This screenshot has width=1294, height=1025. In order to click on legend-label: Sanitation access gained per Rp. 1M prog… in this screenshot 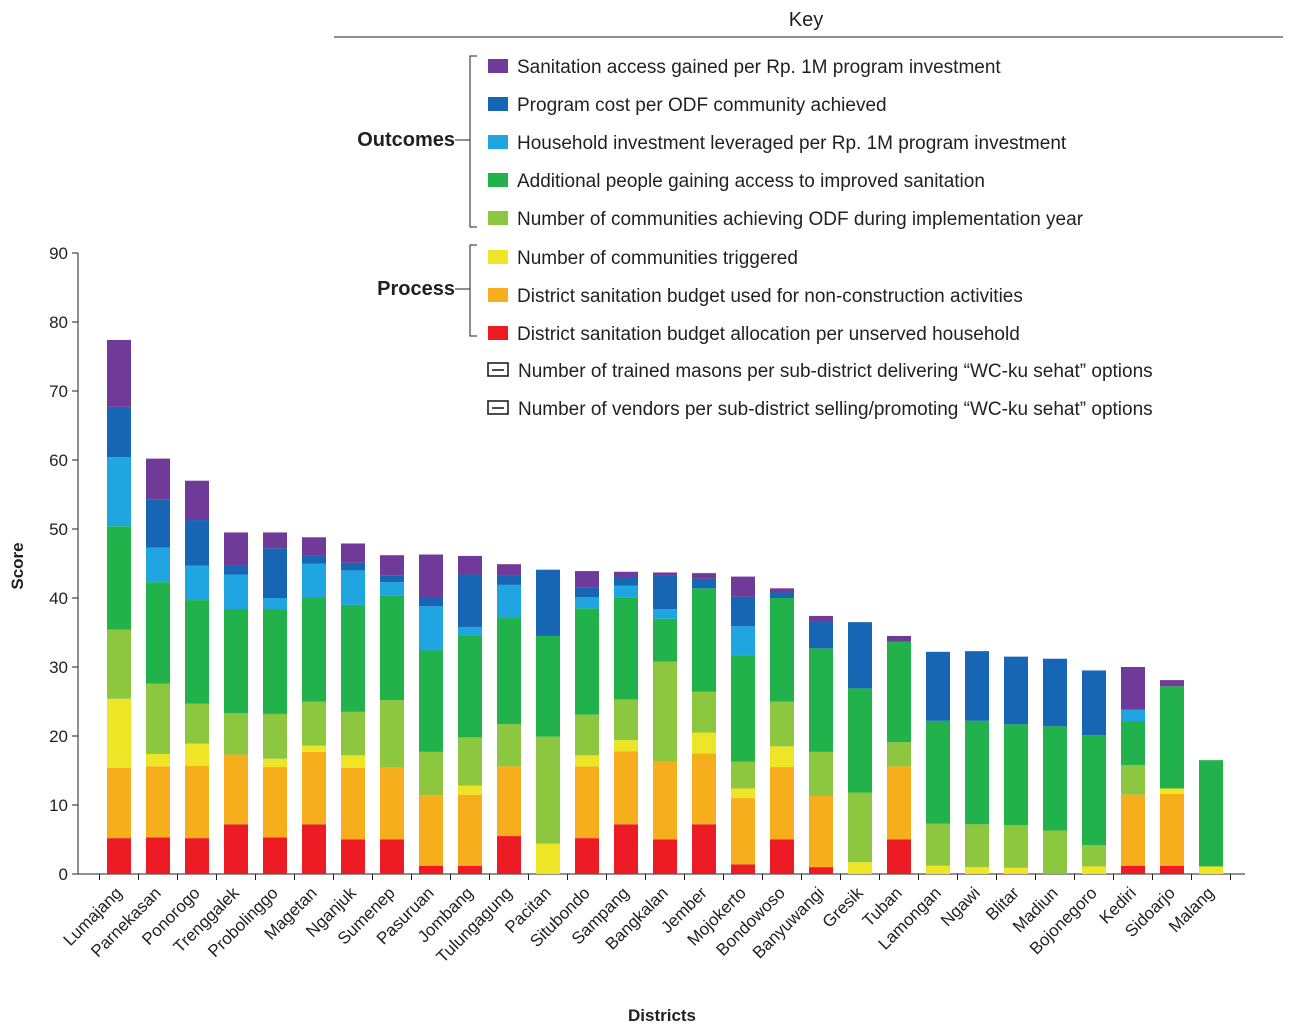, I will do `click(759, 67)`.